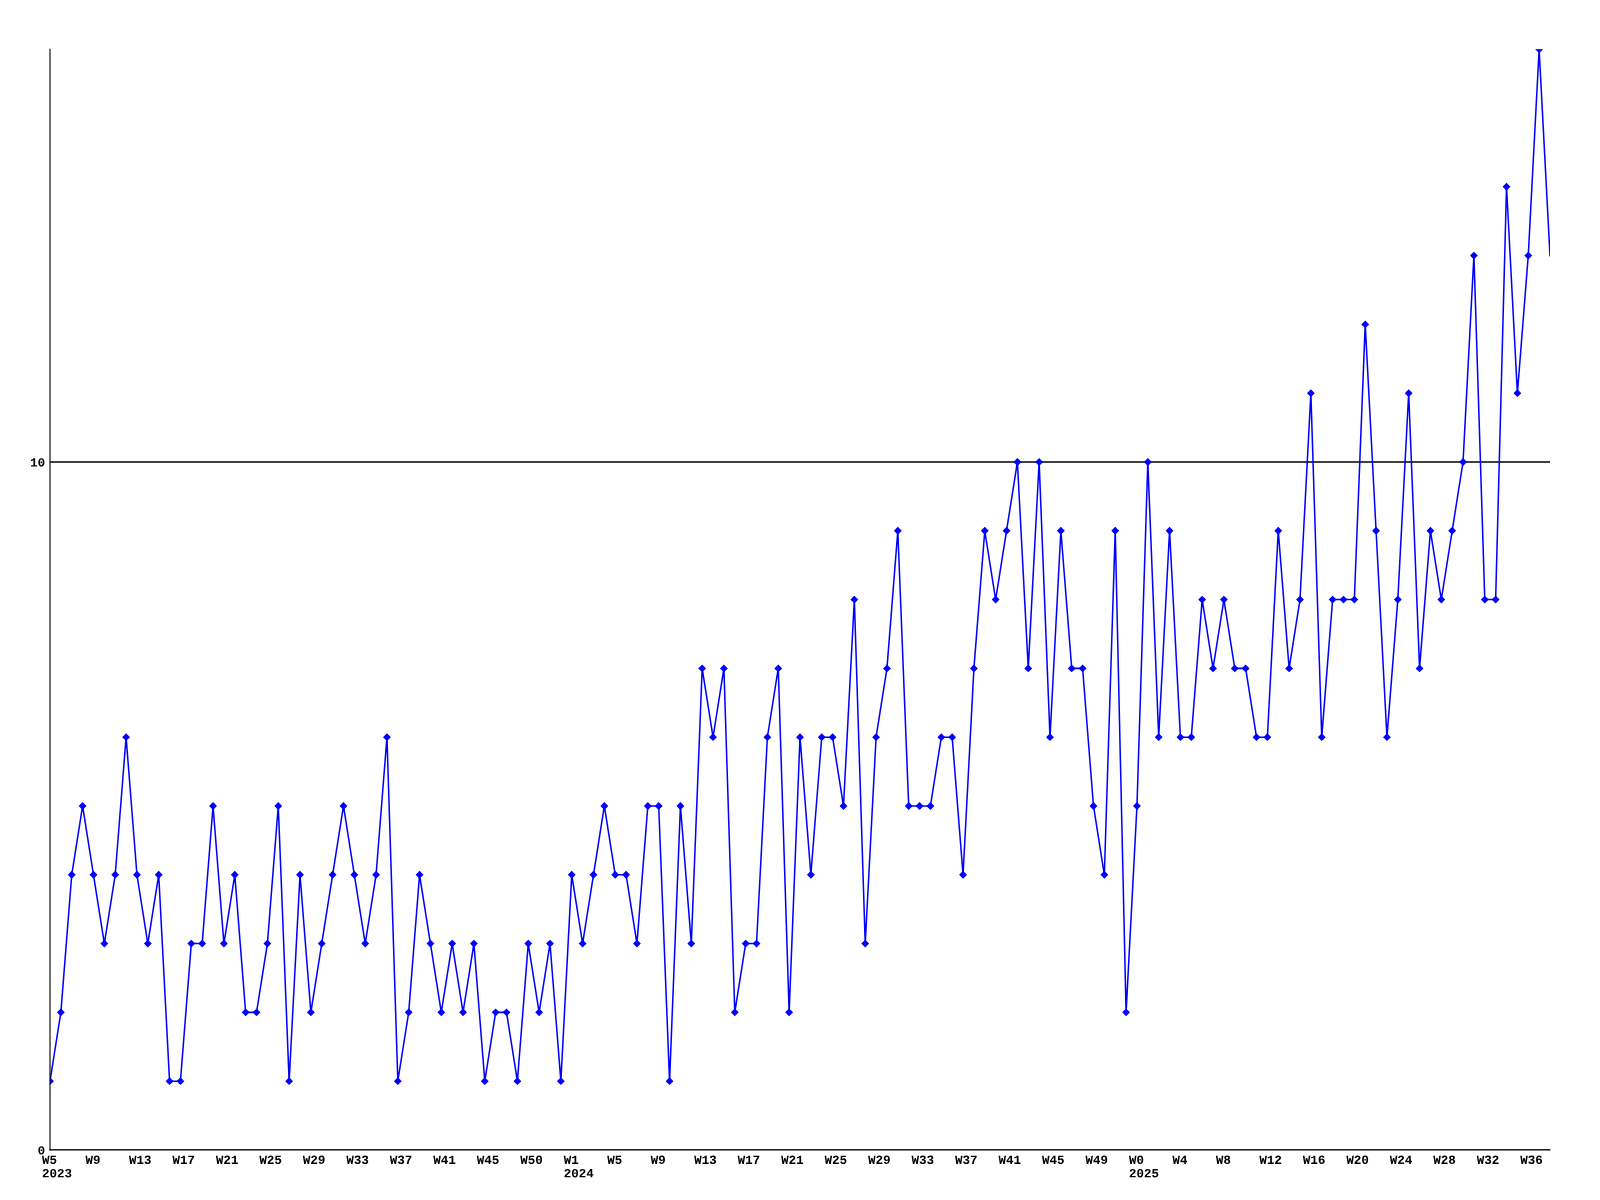 Image resolution: width=1600 pixels, height=1200 pixels. I want to click on x-tick-label: W50, so click(531, 1159).